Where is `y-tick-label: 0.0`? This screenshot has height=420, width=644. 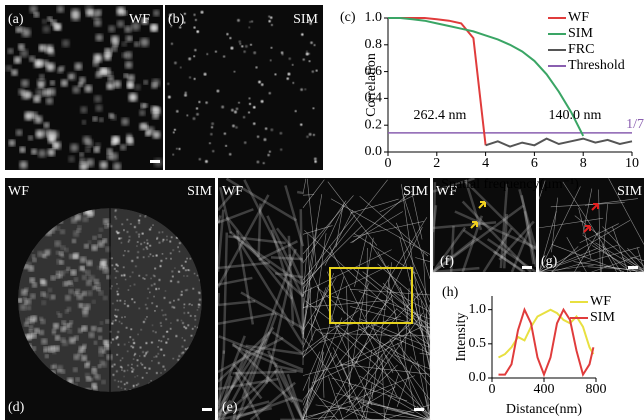
y-tick-label: 0.0 is located at coordinates (374, 151).